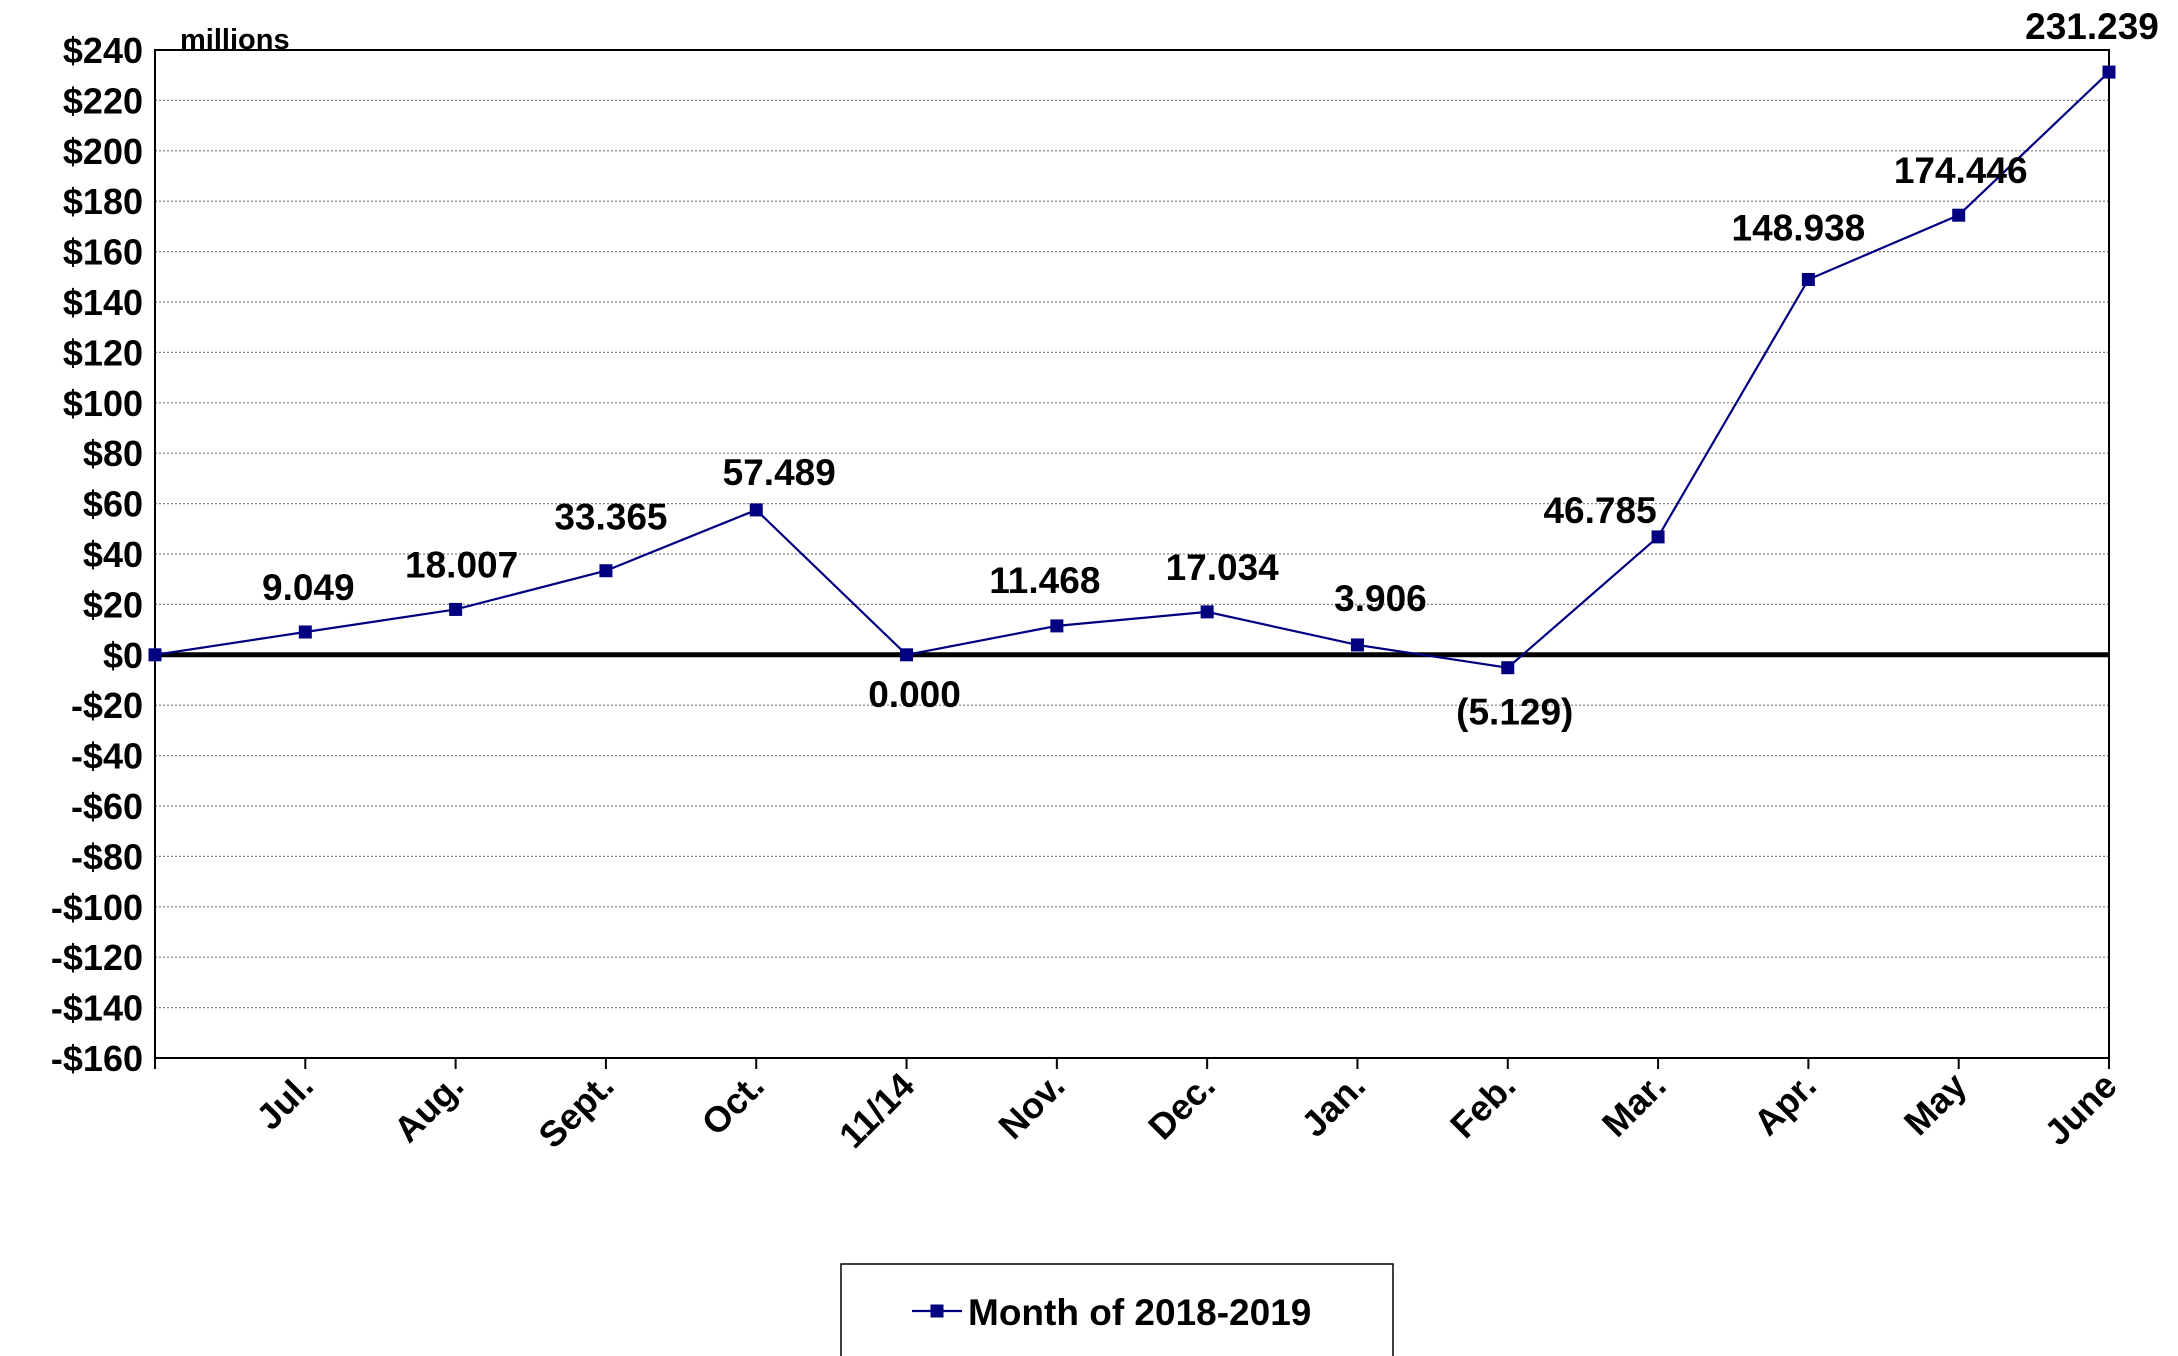 The height and width of the screenshot is (1356, 2178). Describe the element at coordinates (1961, 170) in the screenshot. I see `data-label: 174.446` at that location.